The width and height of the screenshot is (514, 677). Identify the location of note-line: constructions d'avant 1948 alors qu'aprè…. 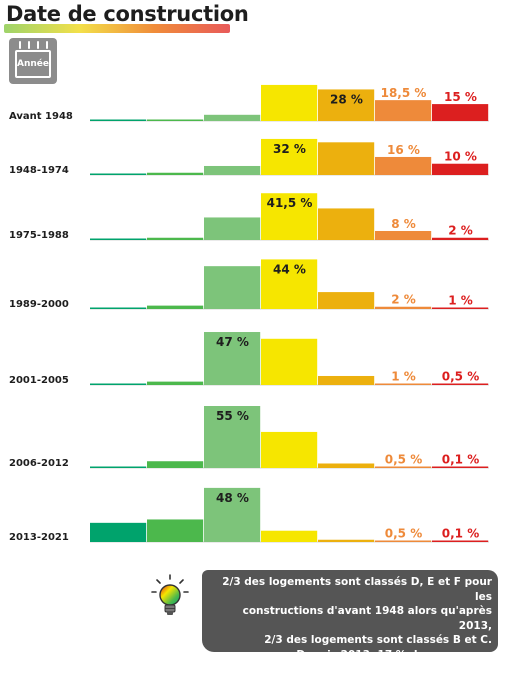
(367, 618).